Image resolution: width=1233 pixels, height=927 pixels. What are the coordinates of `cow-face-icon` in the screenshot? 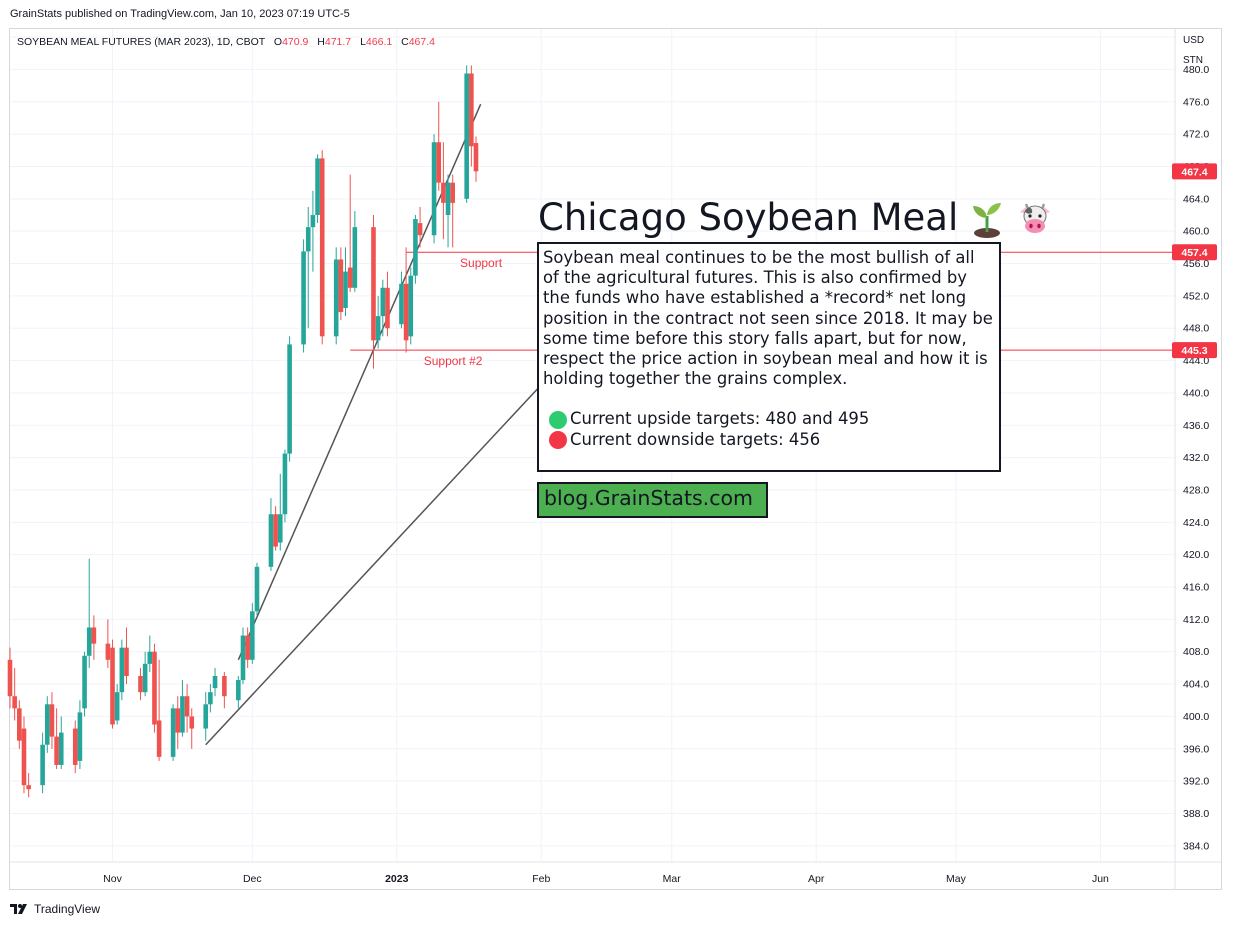 It's located at (1035, 218).